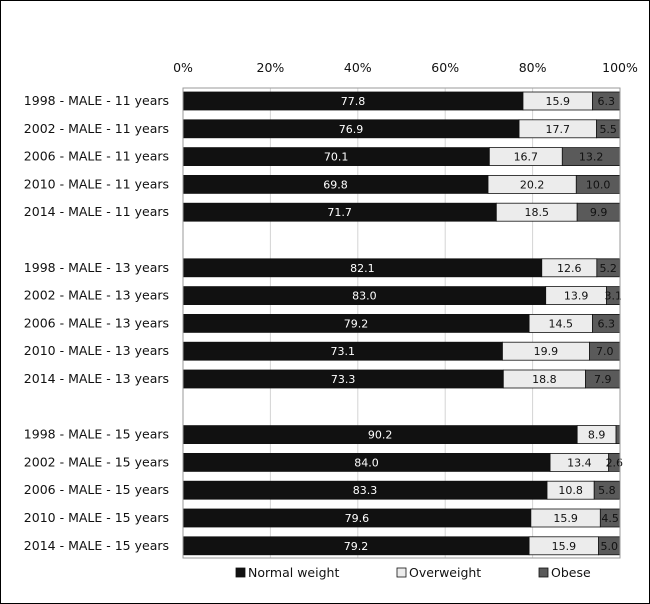 This screenshot has height=604, width=650. I want to click on x-tick-label: 0%, so click(183, 67).